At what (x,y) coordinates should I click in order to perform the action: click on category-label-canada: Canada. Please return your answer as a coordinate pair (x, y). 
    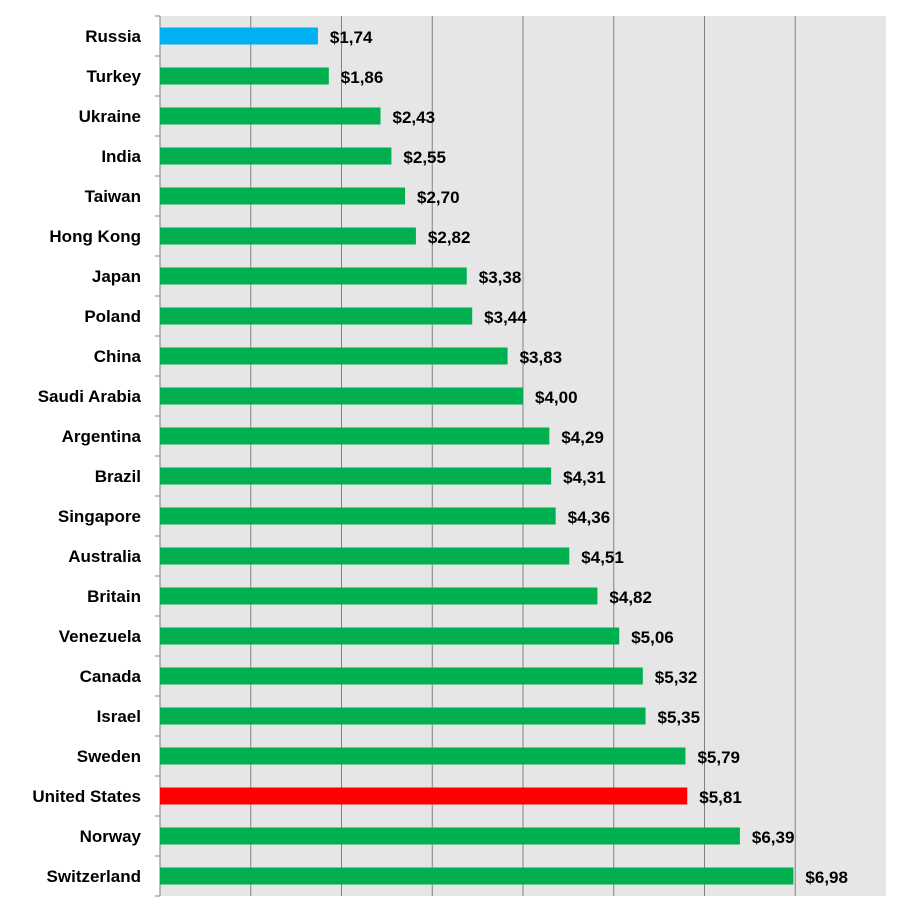
    Looking at the image, I should click on (111, 676).